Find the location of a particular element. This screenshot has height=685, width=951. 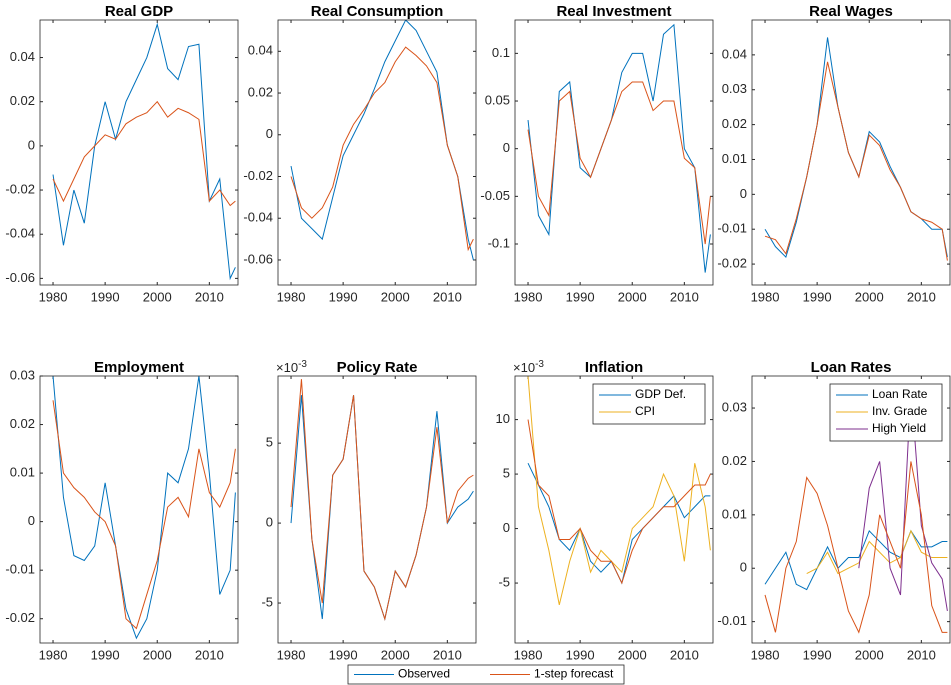

exponent-power: -3 is located at coordinates (539, 364).